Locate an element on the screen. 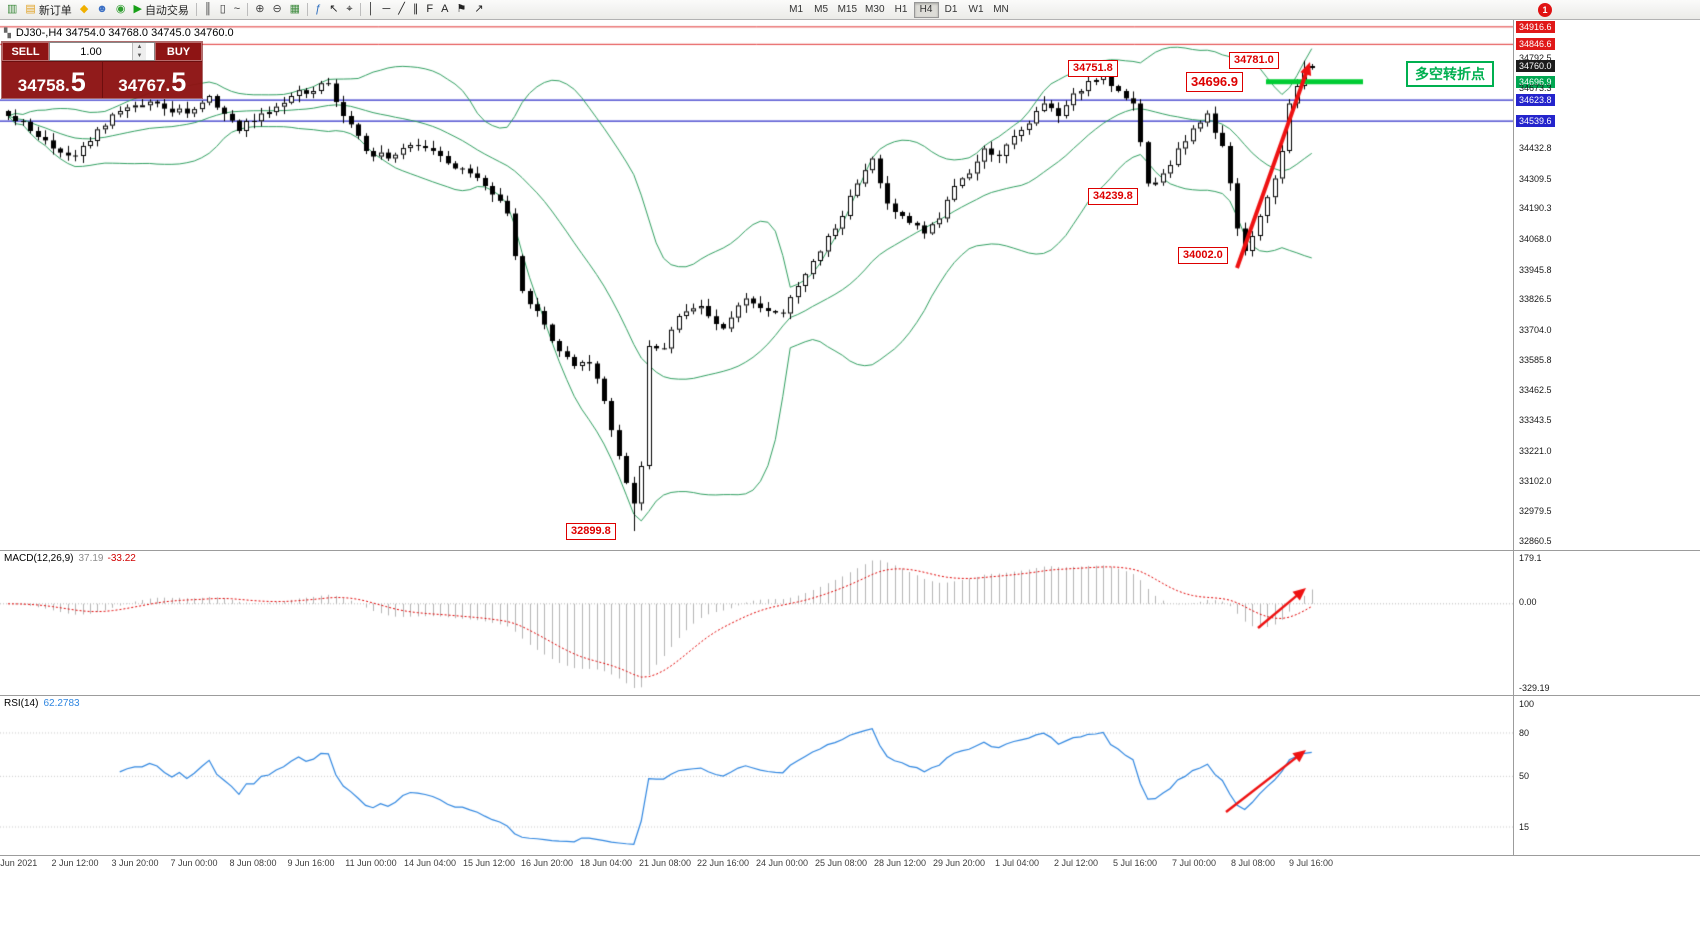 The height and width of the screenshot is (942, 1700). vertical-line-button: │ is located at coordinates (371, 10).